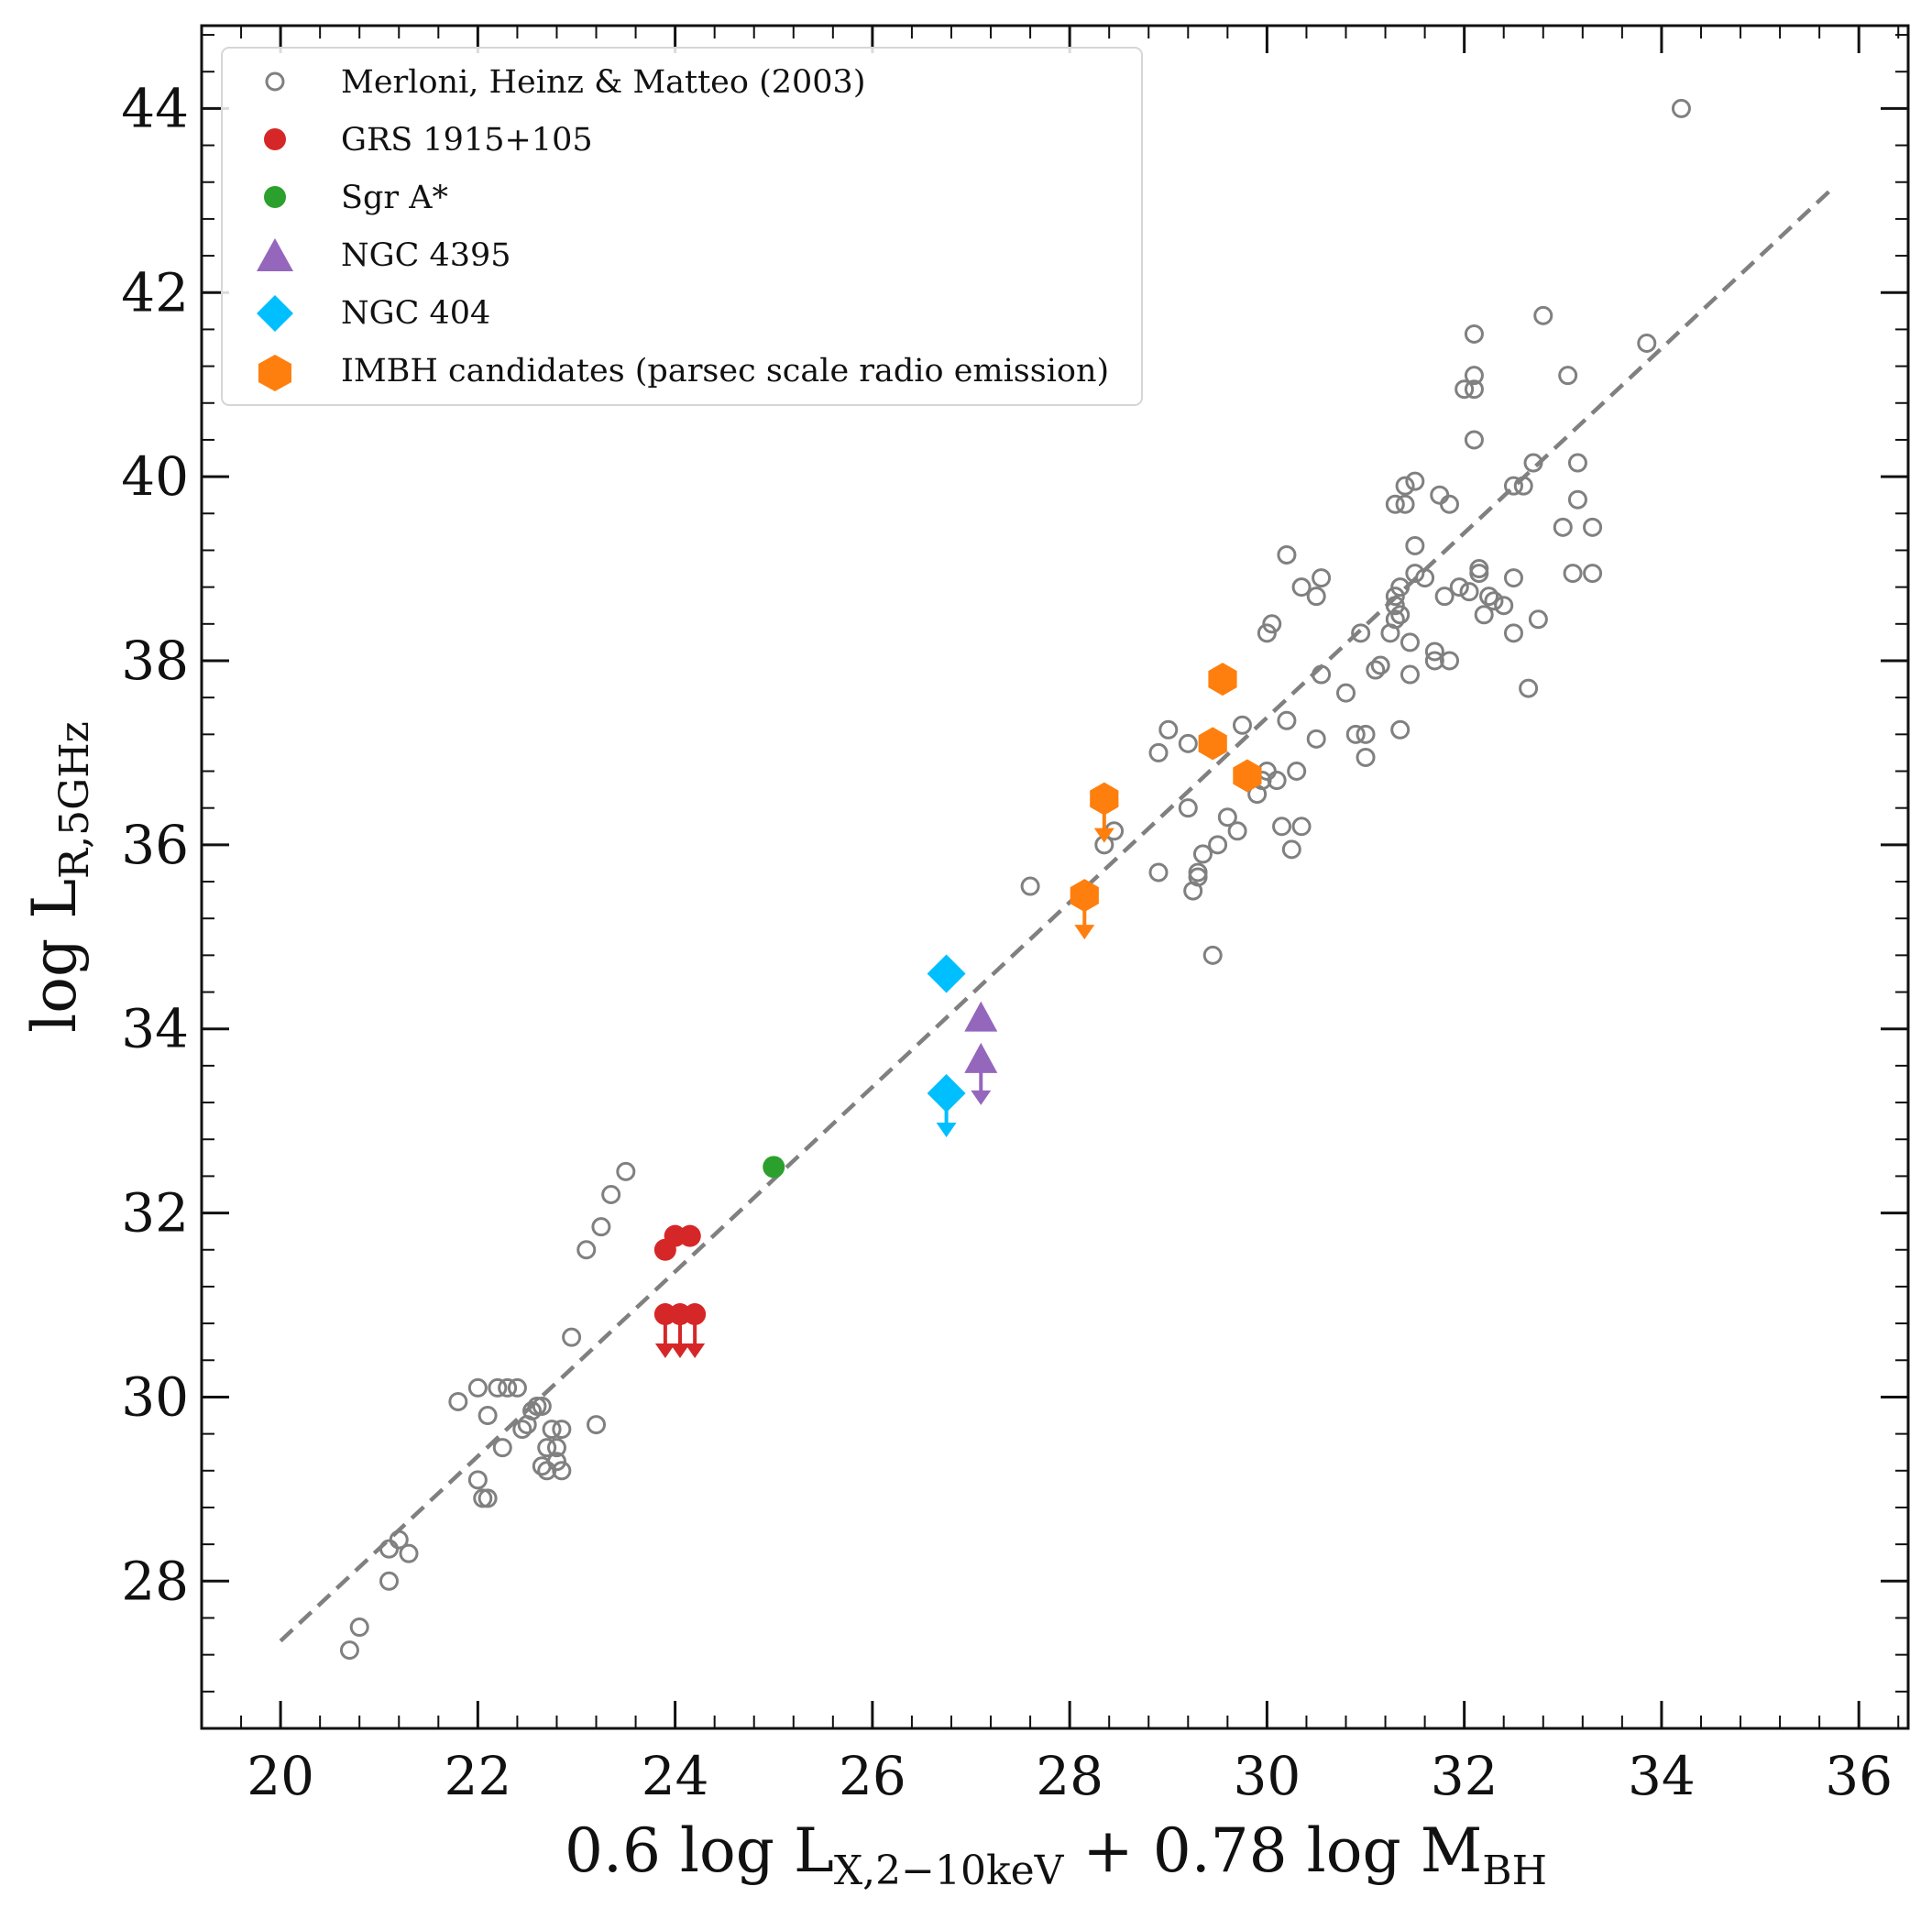 This screenshot has height=1919, width=1932. Describe the element at coordinates (155, 1029) in the screenshot. I see `y-tick-label: 34` at that location.